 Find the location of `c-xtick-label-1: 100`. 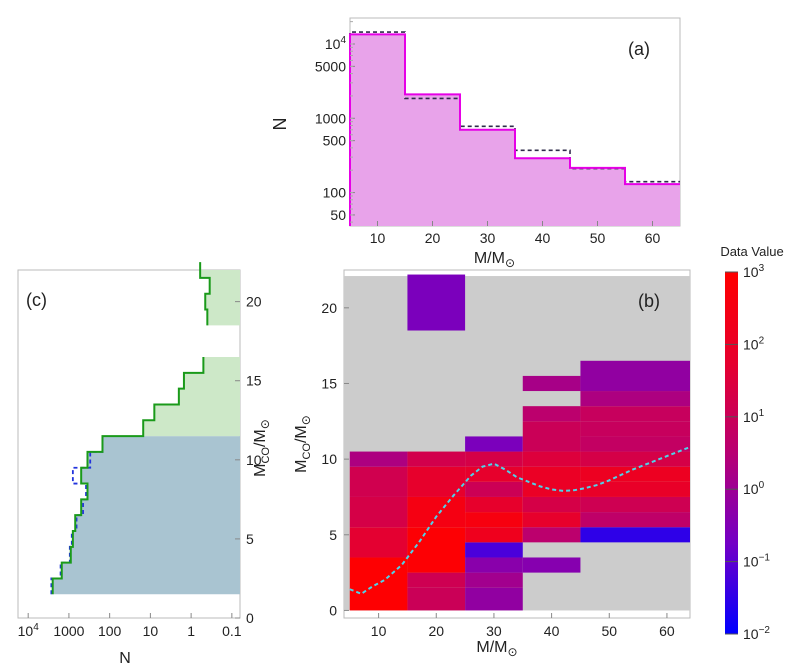

c-xtick-label-1: 100 is located at coordinates (110, 631).